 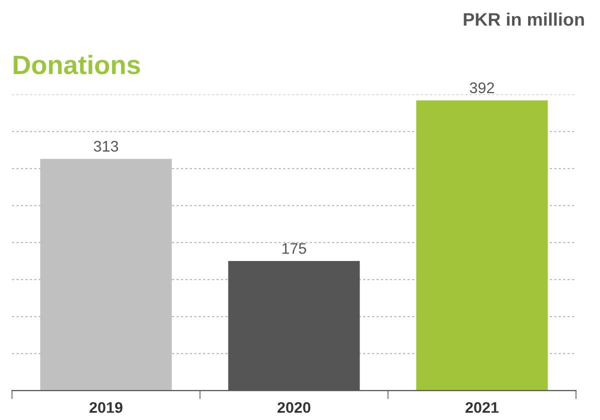 I want to click on data-label: 313, so click(x=106, y=146).